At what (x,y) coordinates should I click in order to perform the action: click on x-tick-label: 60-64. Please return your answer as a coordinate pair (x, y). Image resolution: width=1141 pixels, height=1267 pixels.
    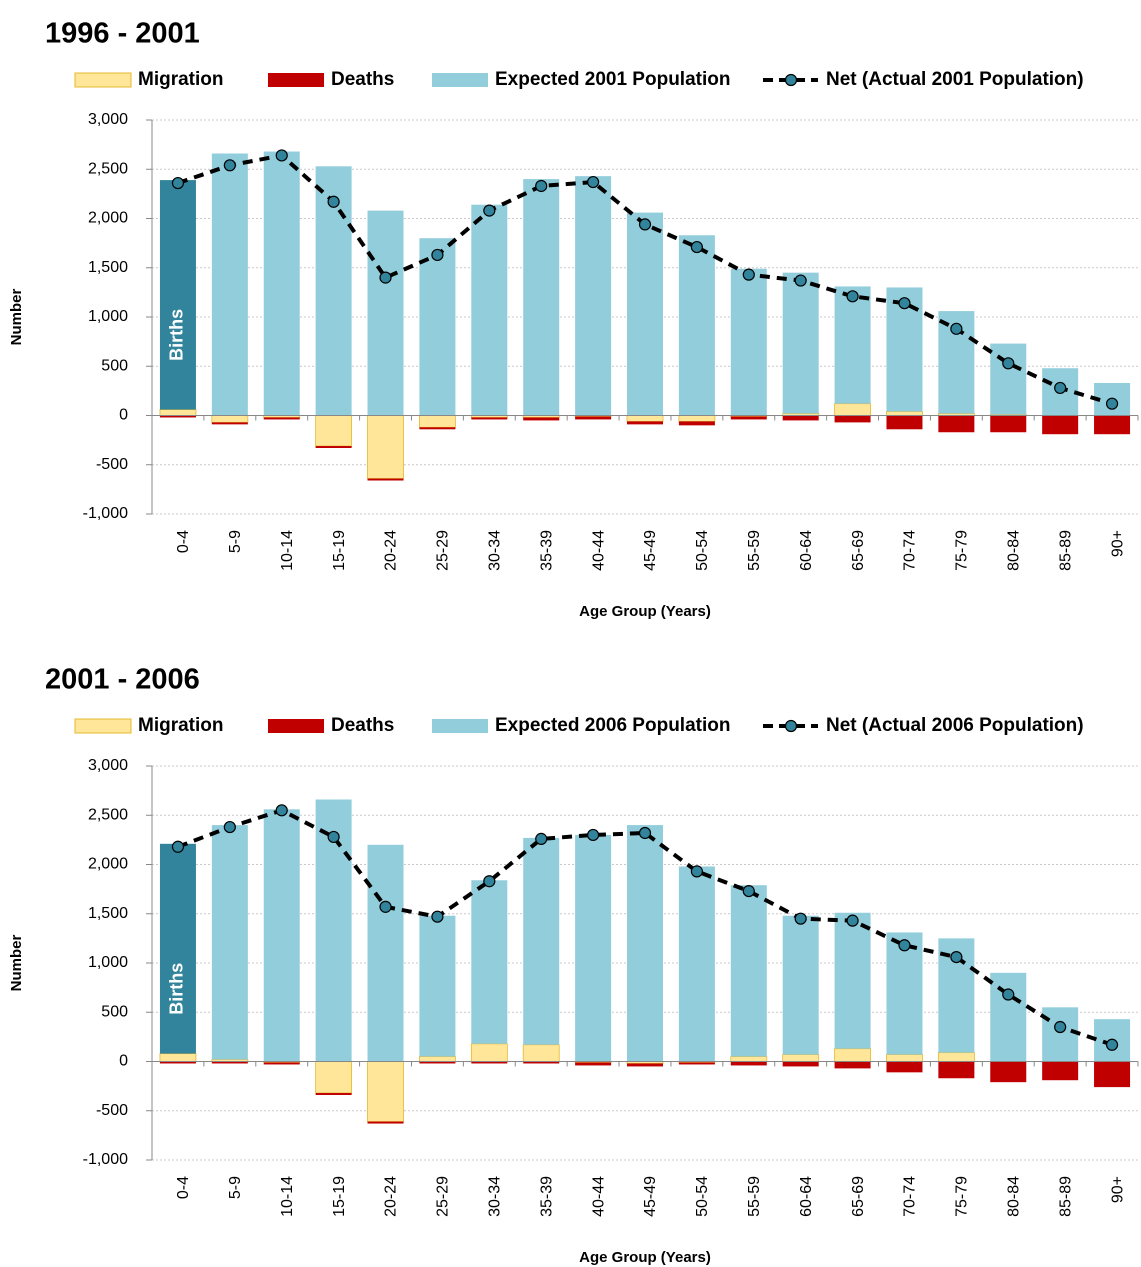
    Looking at the image, I should click on (806, 550).